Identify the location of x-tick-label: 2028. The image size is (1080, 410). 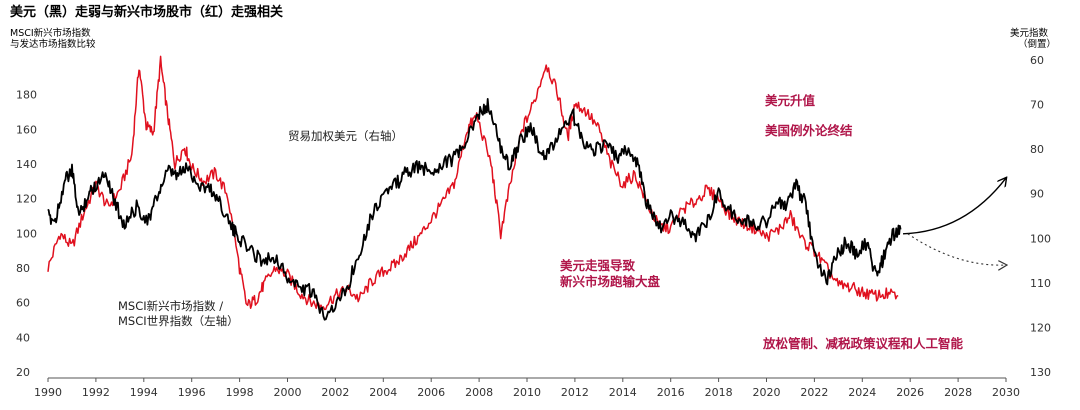
(958, 392).